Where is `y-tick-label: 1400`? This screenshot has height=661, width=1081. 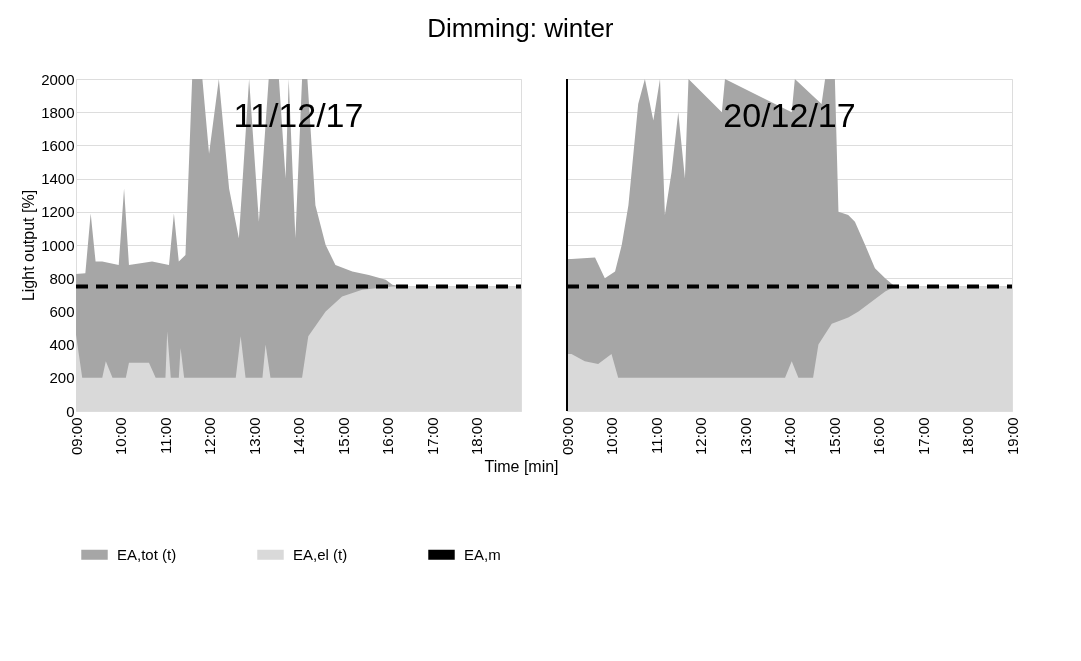 y-tick-label: 1400 is located at coordinates (58, 179).